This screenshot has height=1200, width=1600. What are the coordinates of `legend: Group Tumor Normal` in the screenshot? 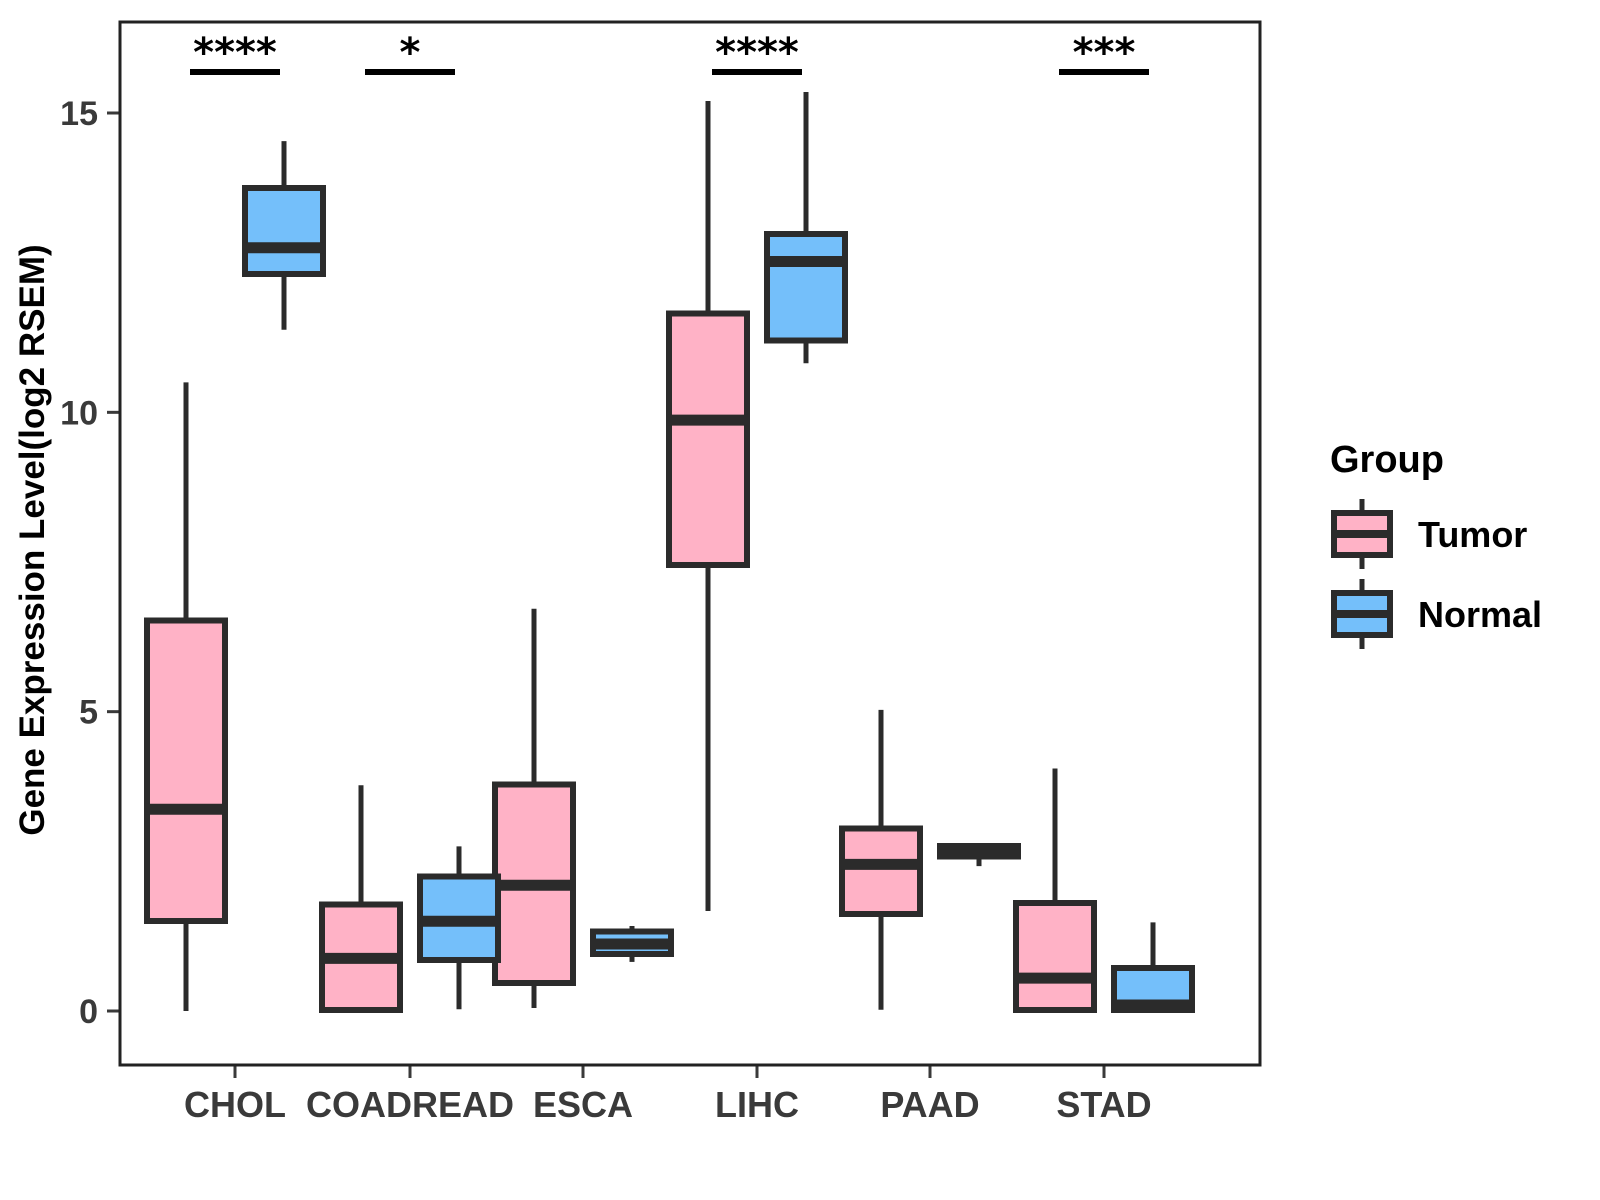 It's located at (1436, 544).